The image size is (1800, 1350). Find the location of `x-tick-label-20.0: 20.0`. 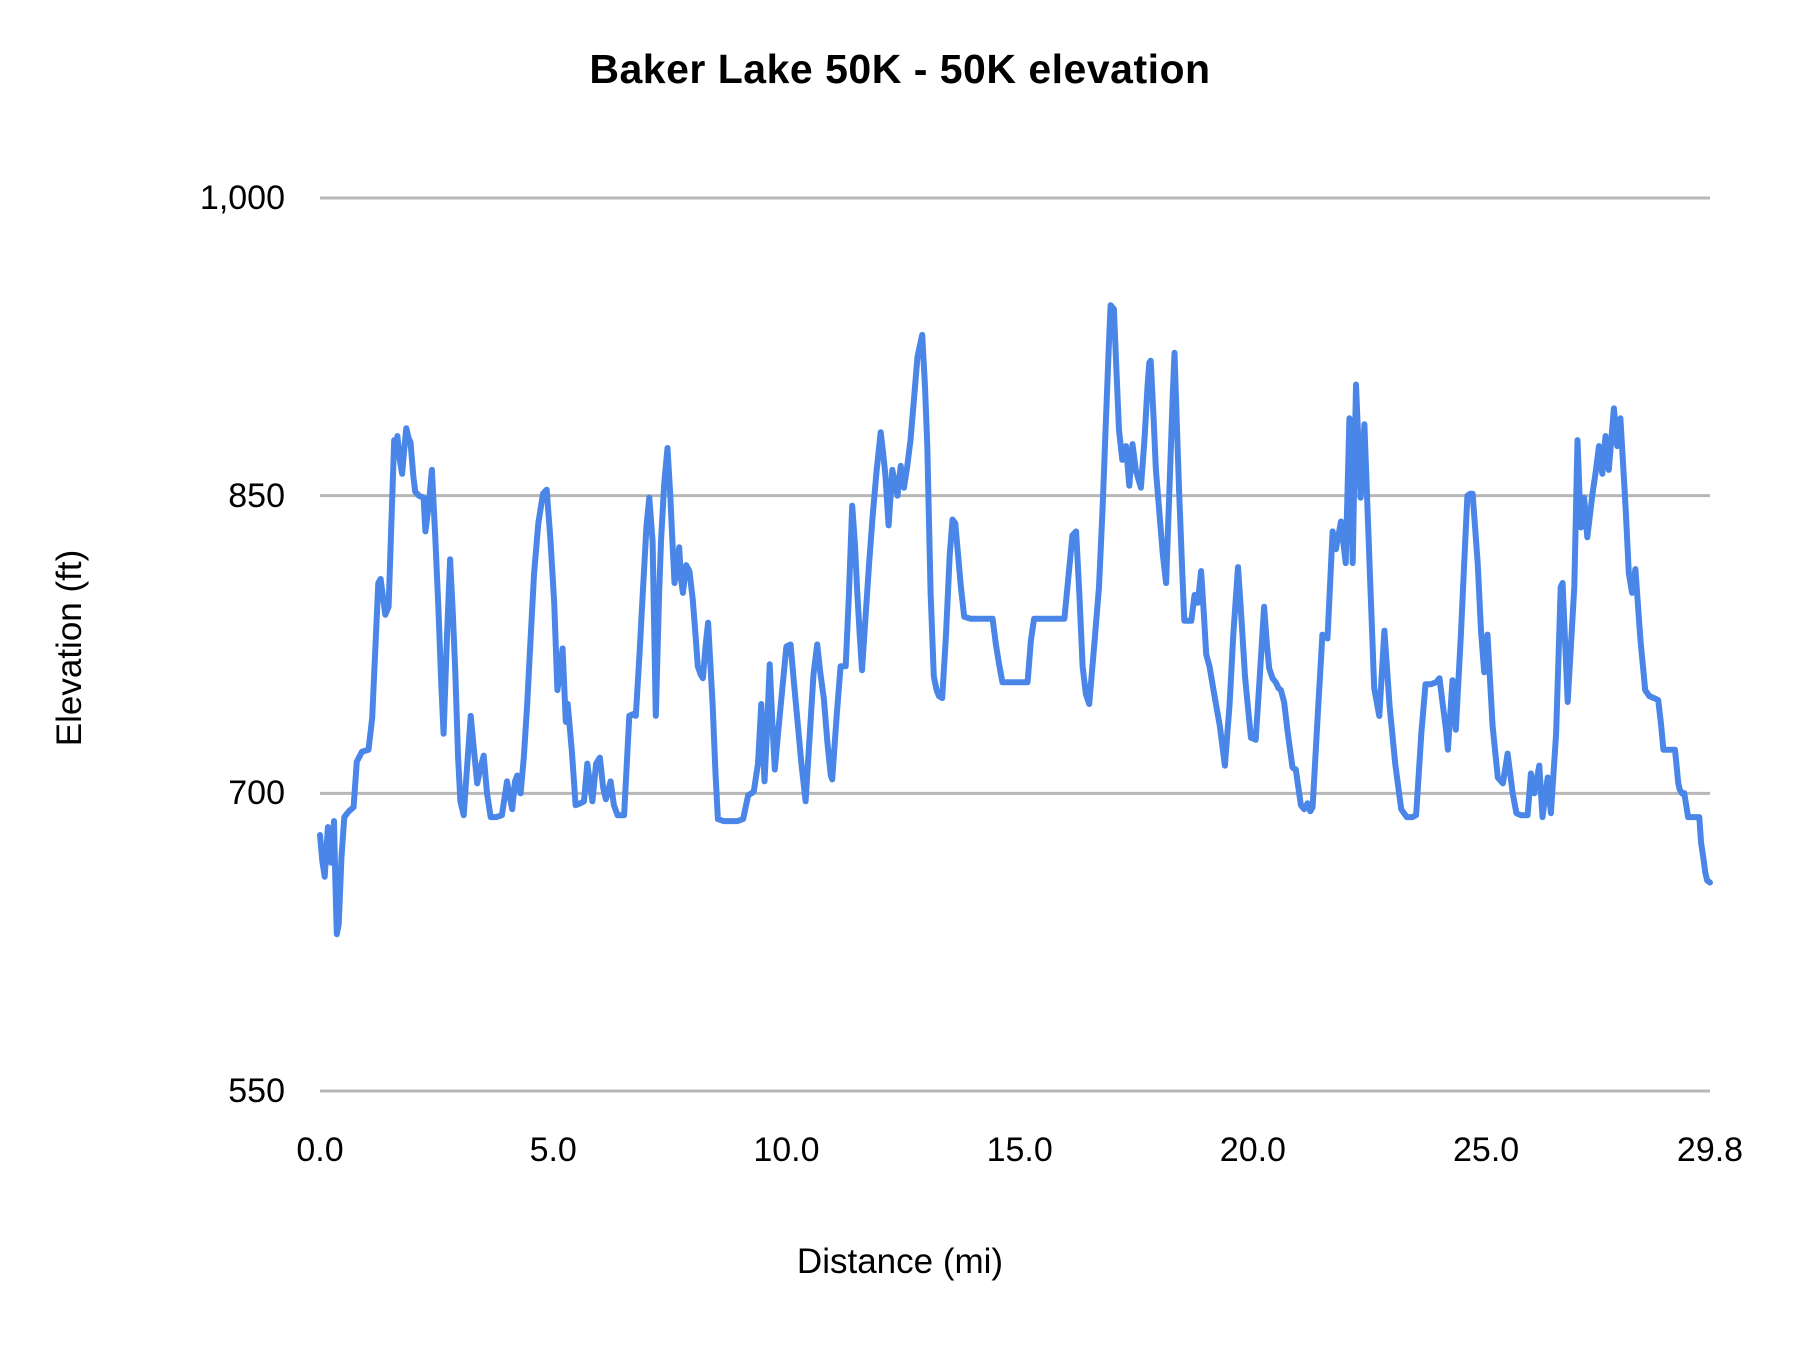

x-tick-label-20.0: 20.0 is located at coordinates (1252, 1150).